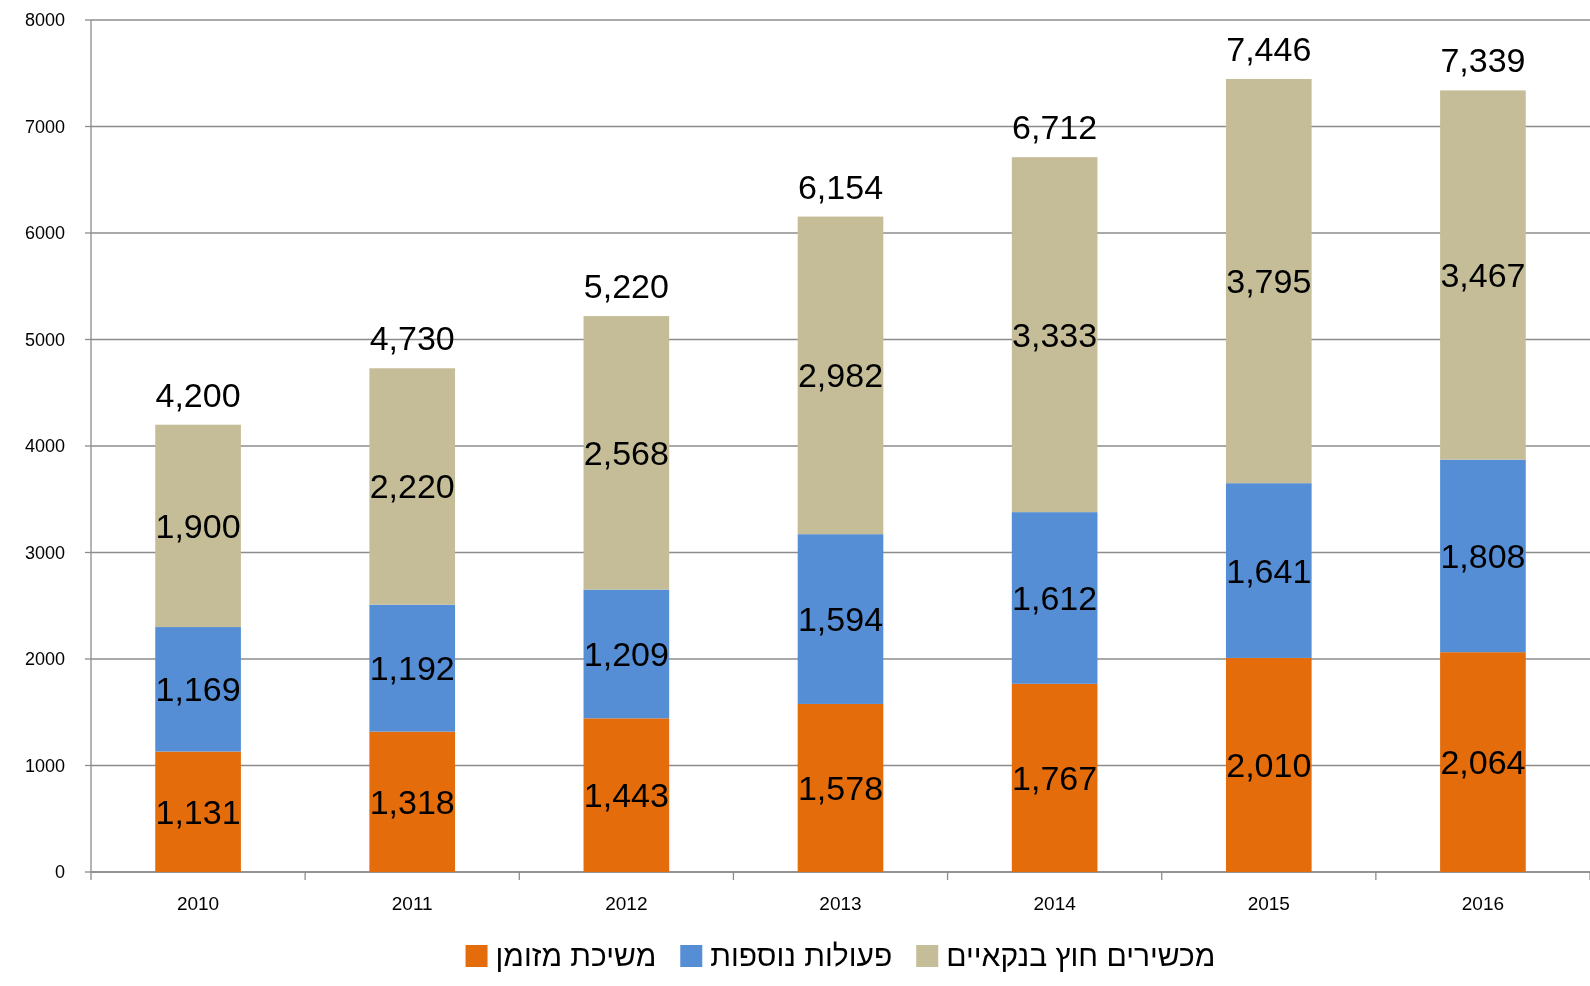 Image resolution: width=1590 pixels, height=986 pixels. I want to click on data-label: 1,900, so click(198, 525).